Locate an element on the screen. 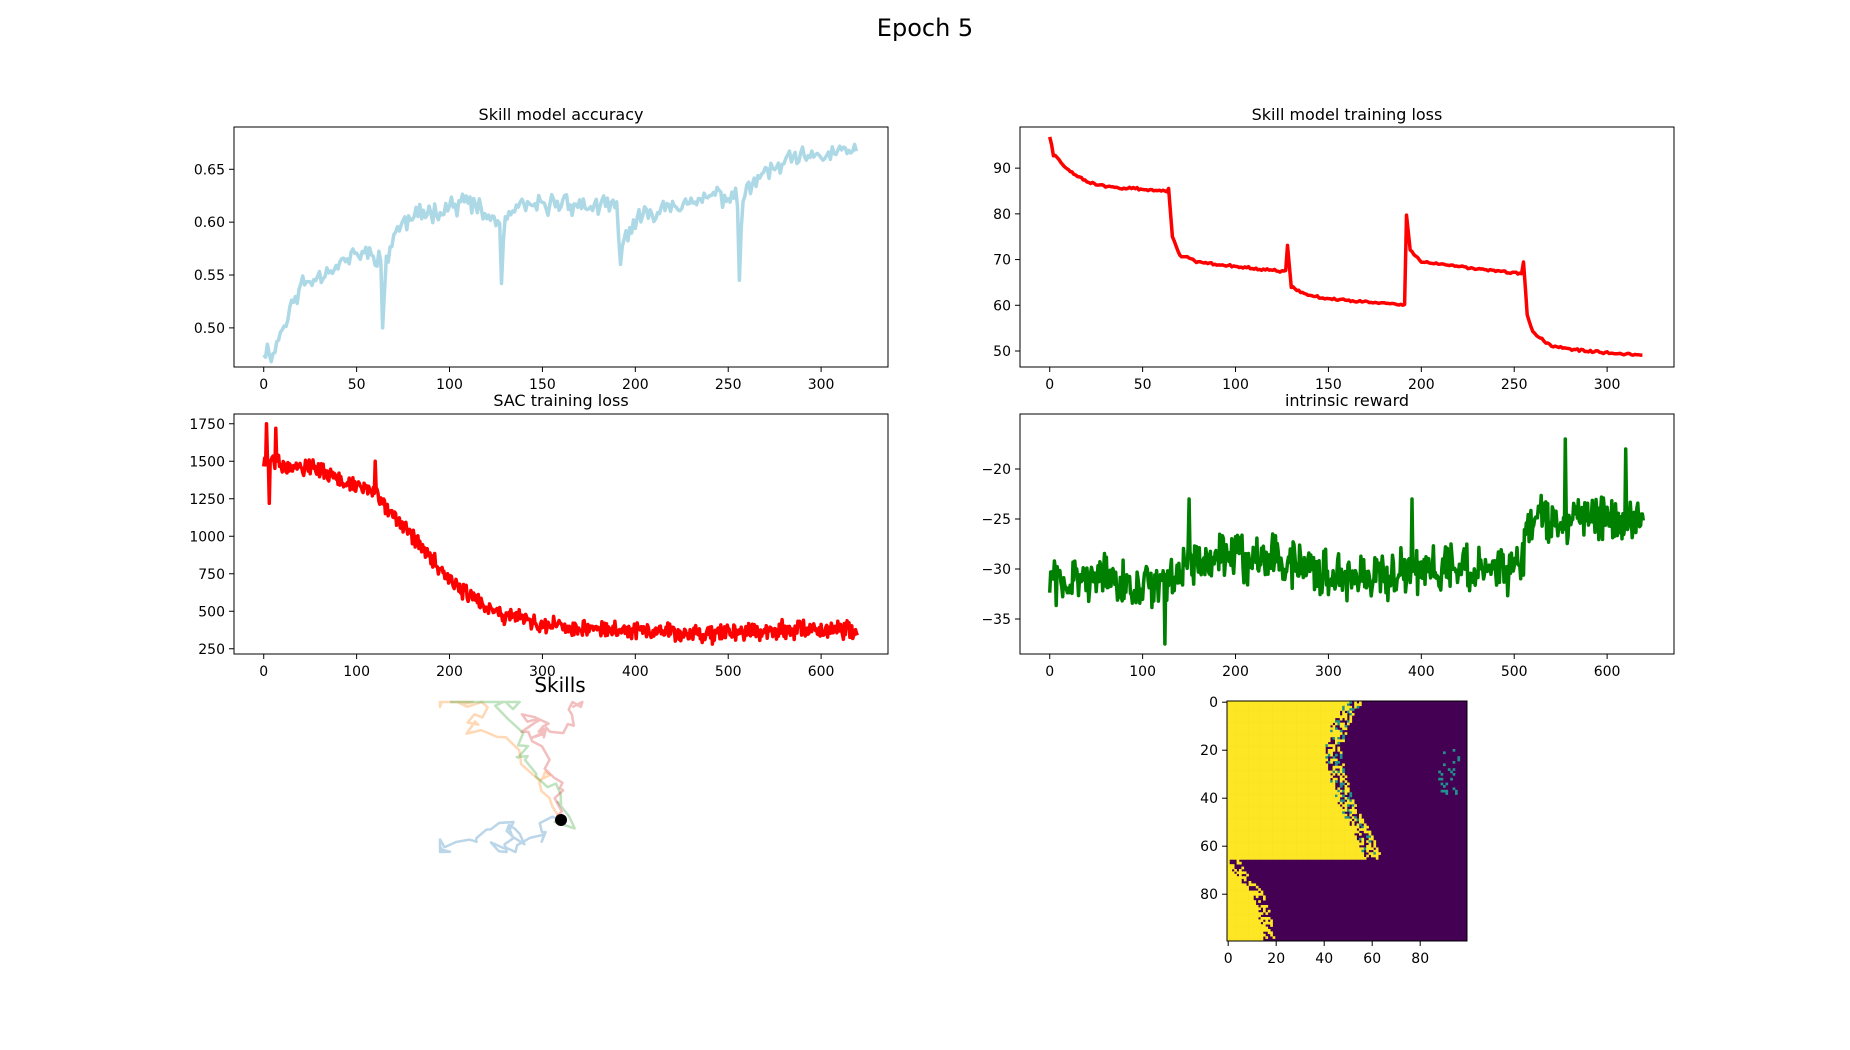 This screenshot has height=1050, width=1850. figure-title: Epoch 5 is located at coordinates (925, 28).